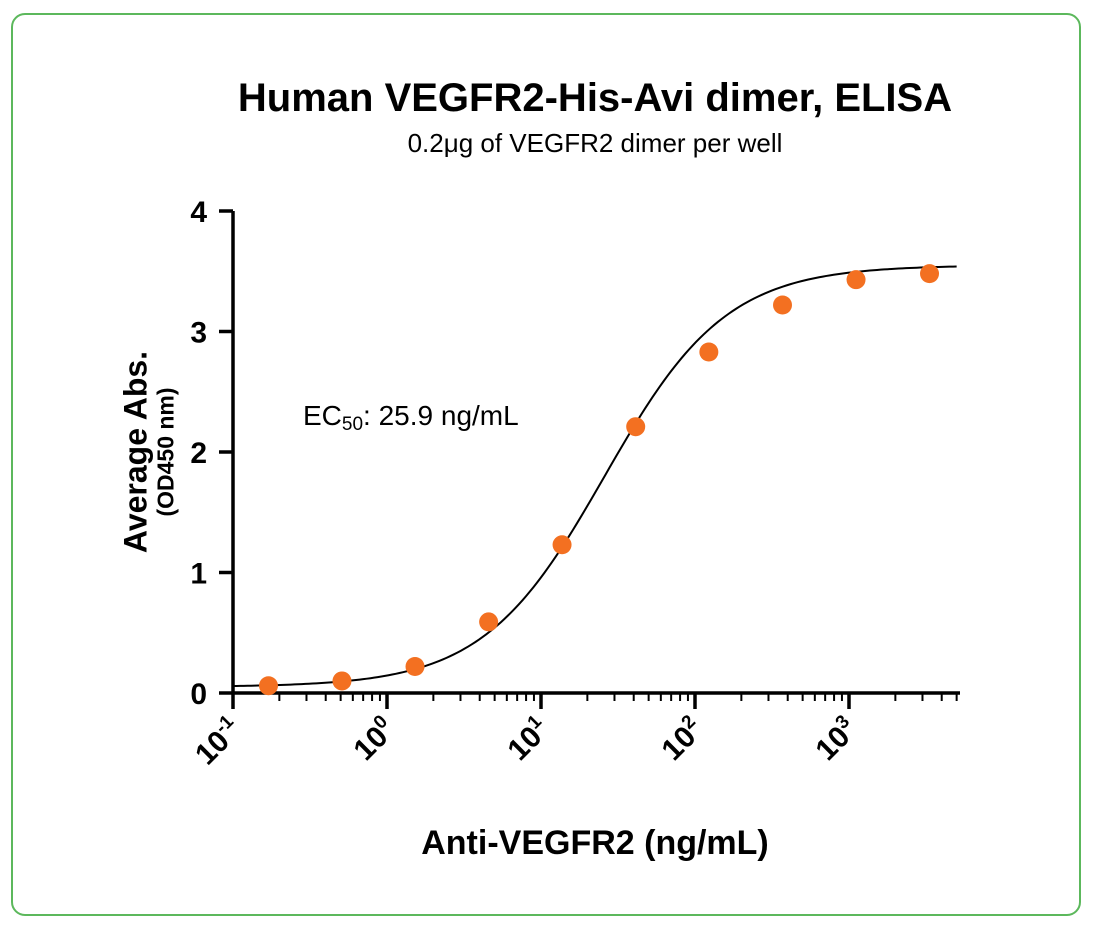 The image size is (1100, 930). I want to click on x-tick-label: 10³, so click(836, 739).